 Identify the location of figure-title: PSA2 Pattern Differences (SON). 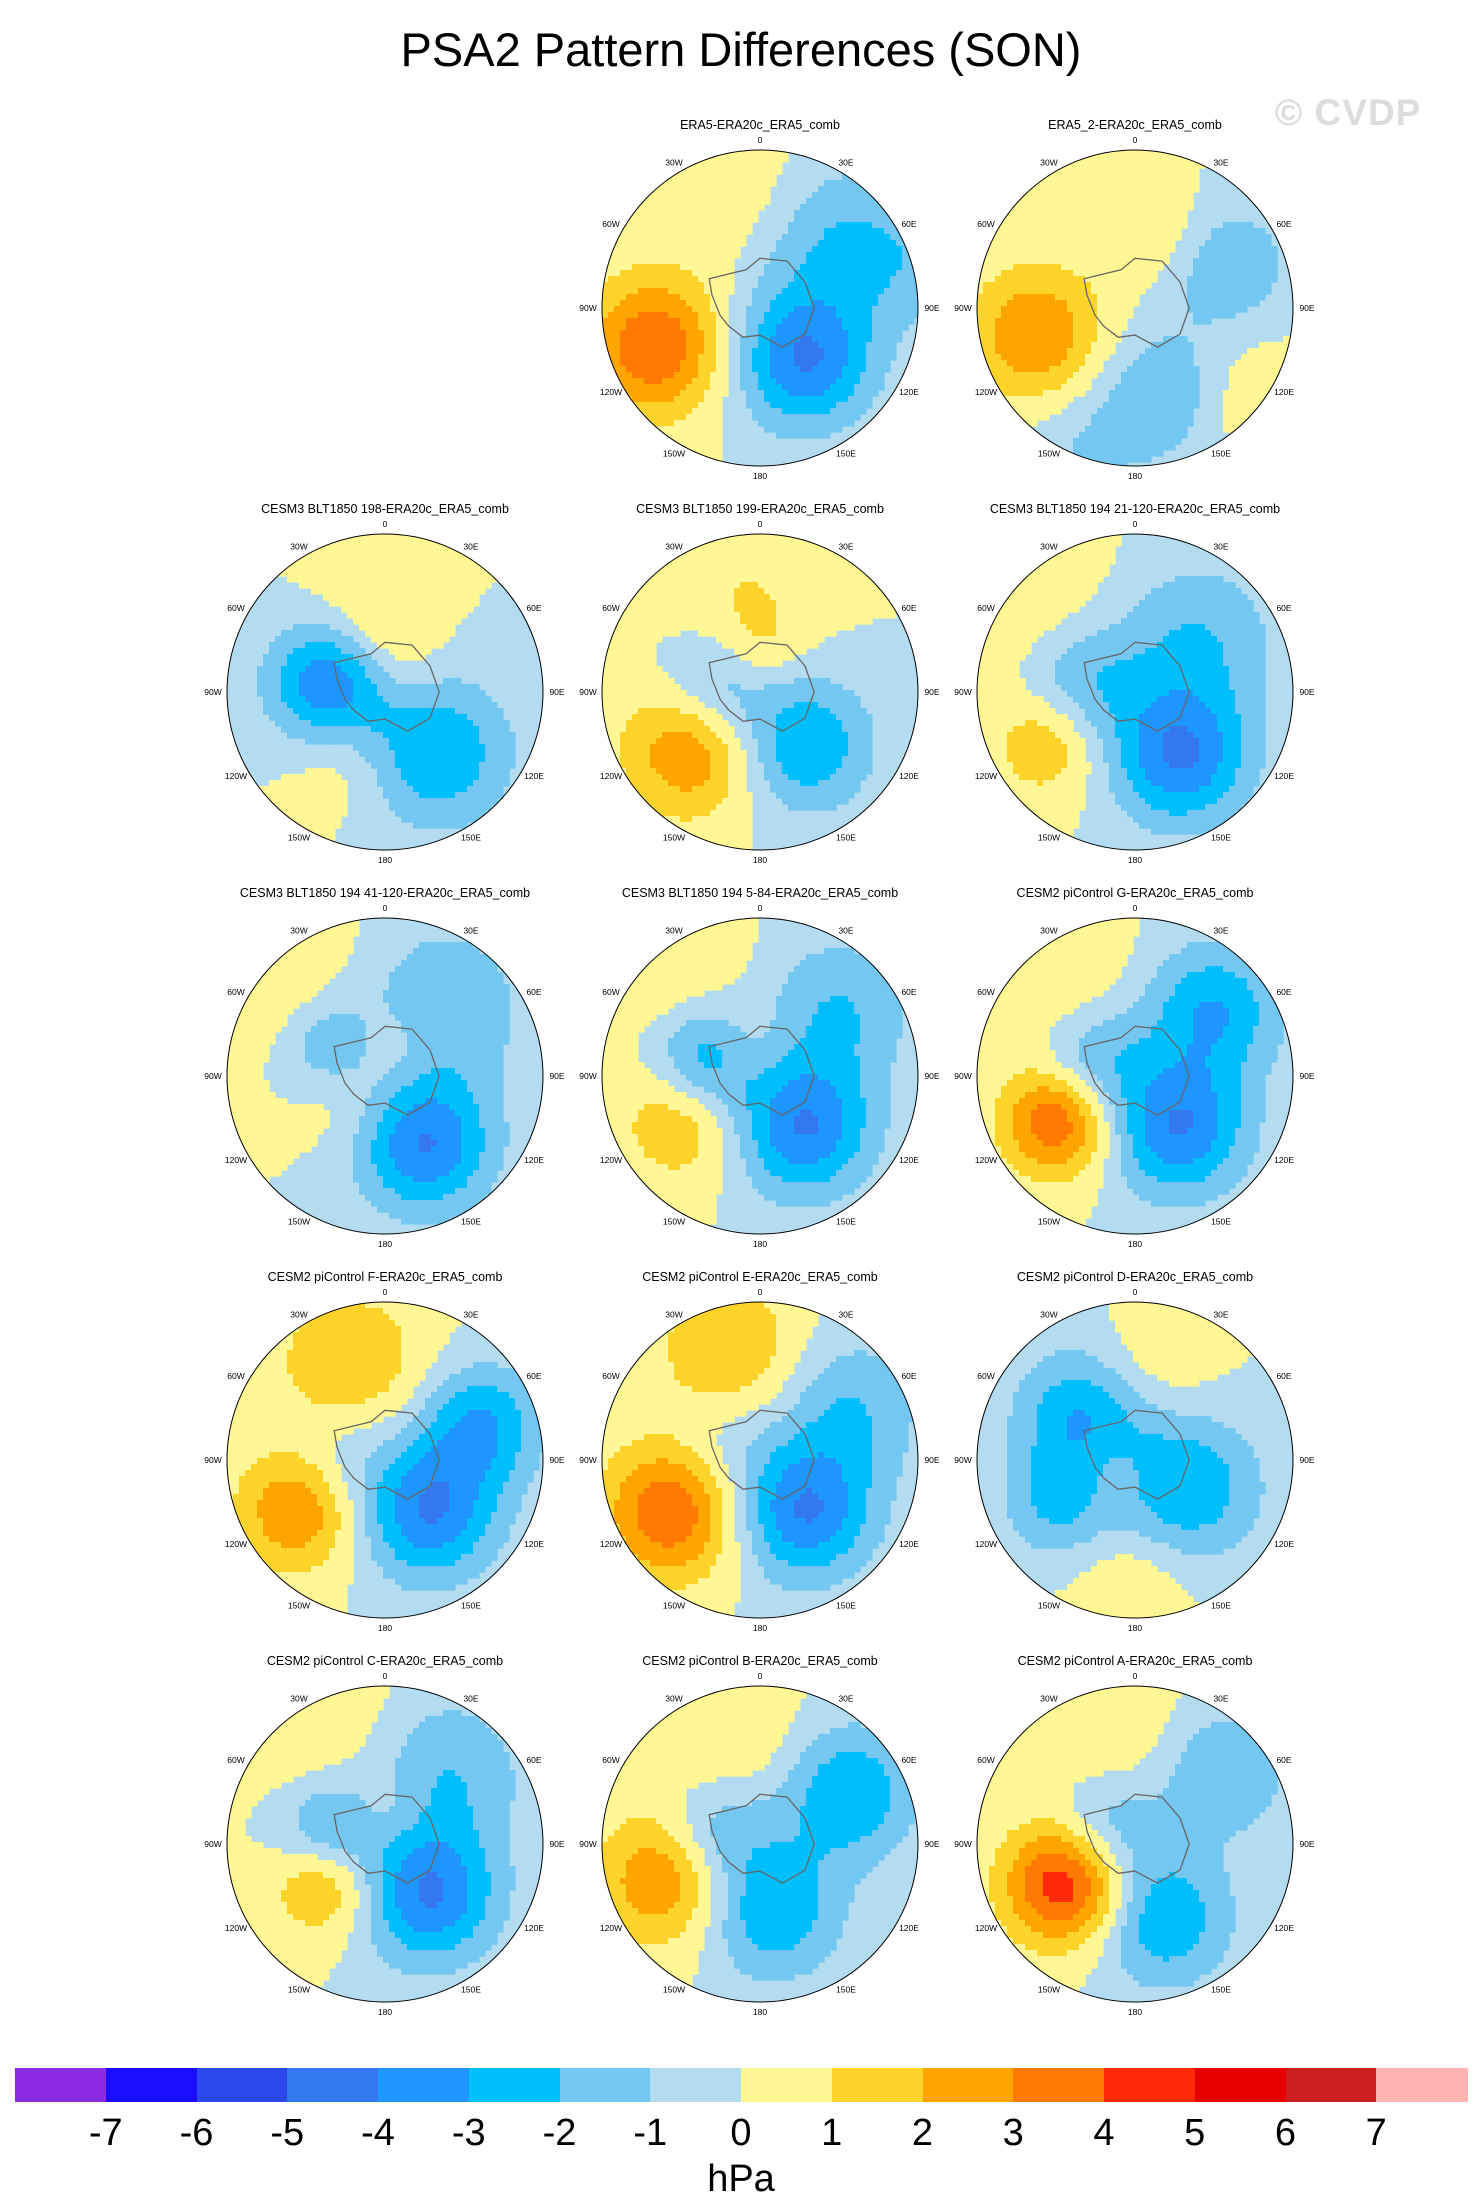
(741, 49).